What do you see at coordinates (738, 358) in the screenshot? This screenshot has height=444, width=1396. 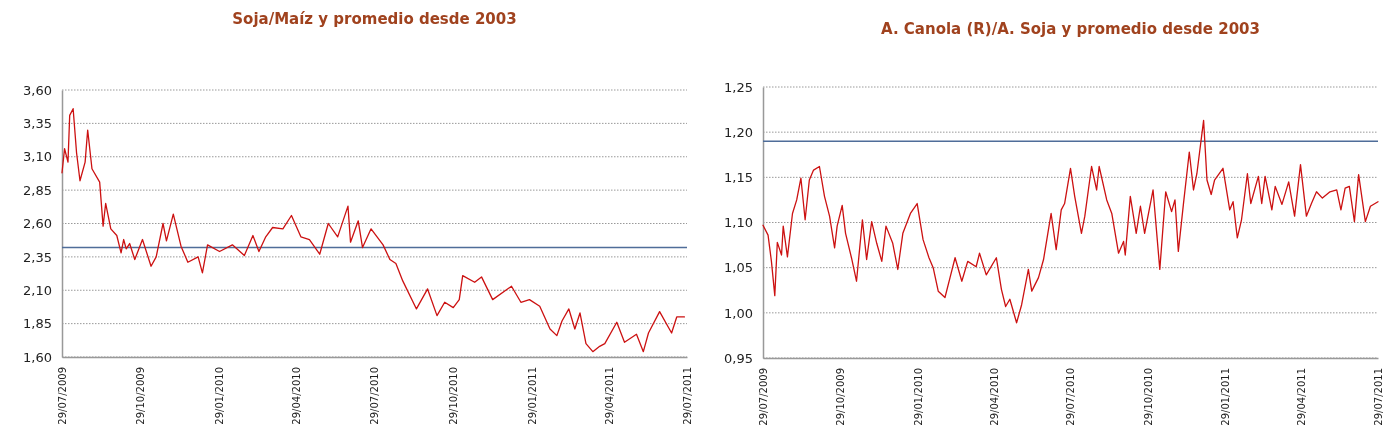 I see `y-tick-label: 0,95` at bounding box center [738, 358].